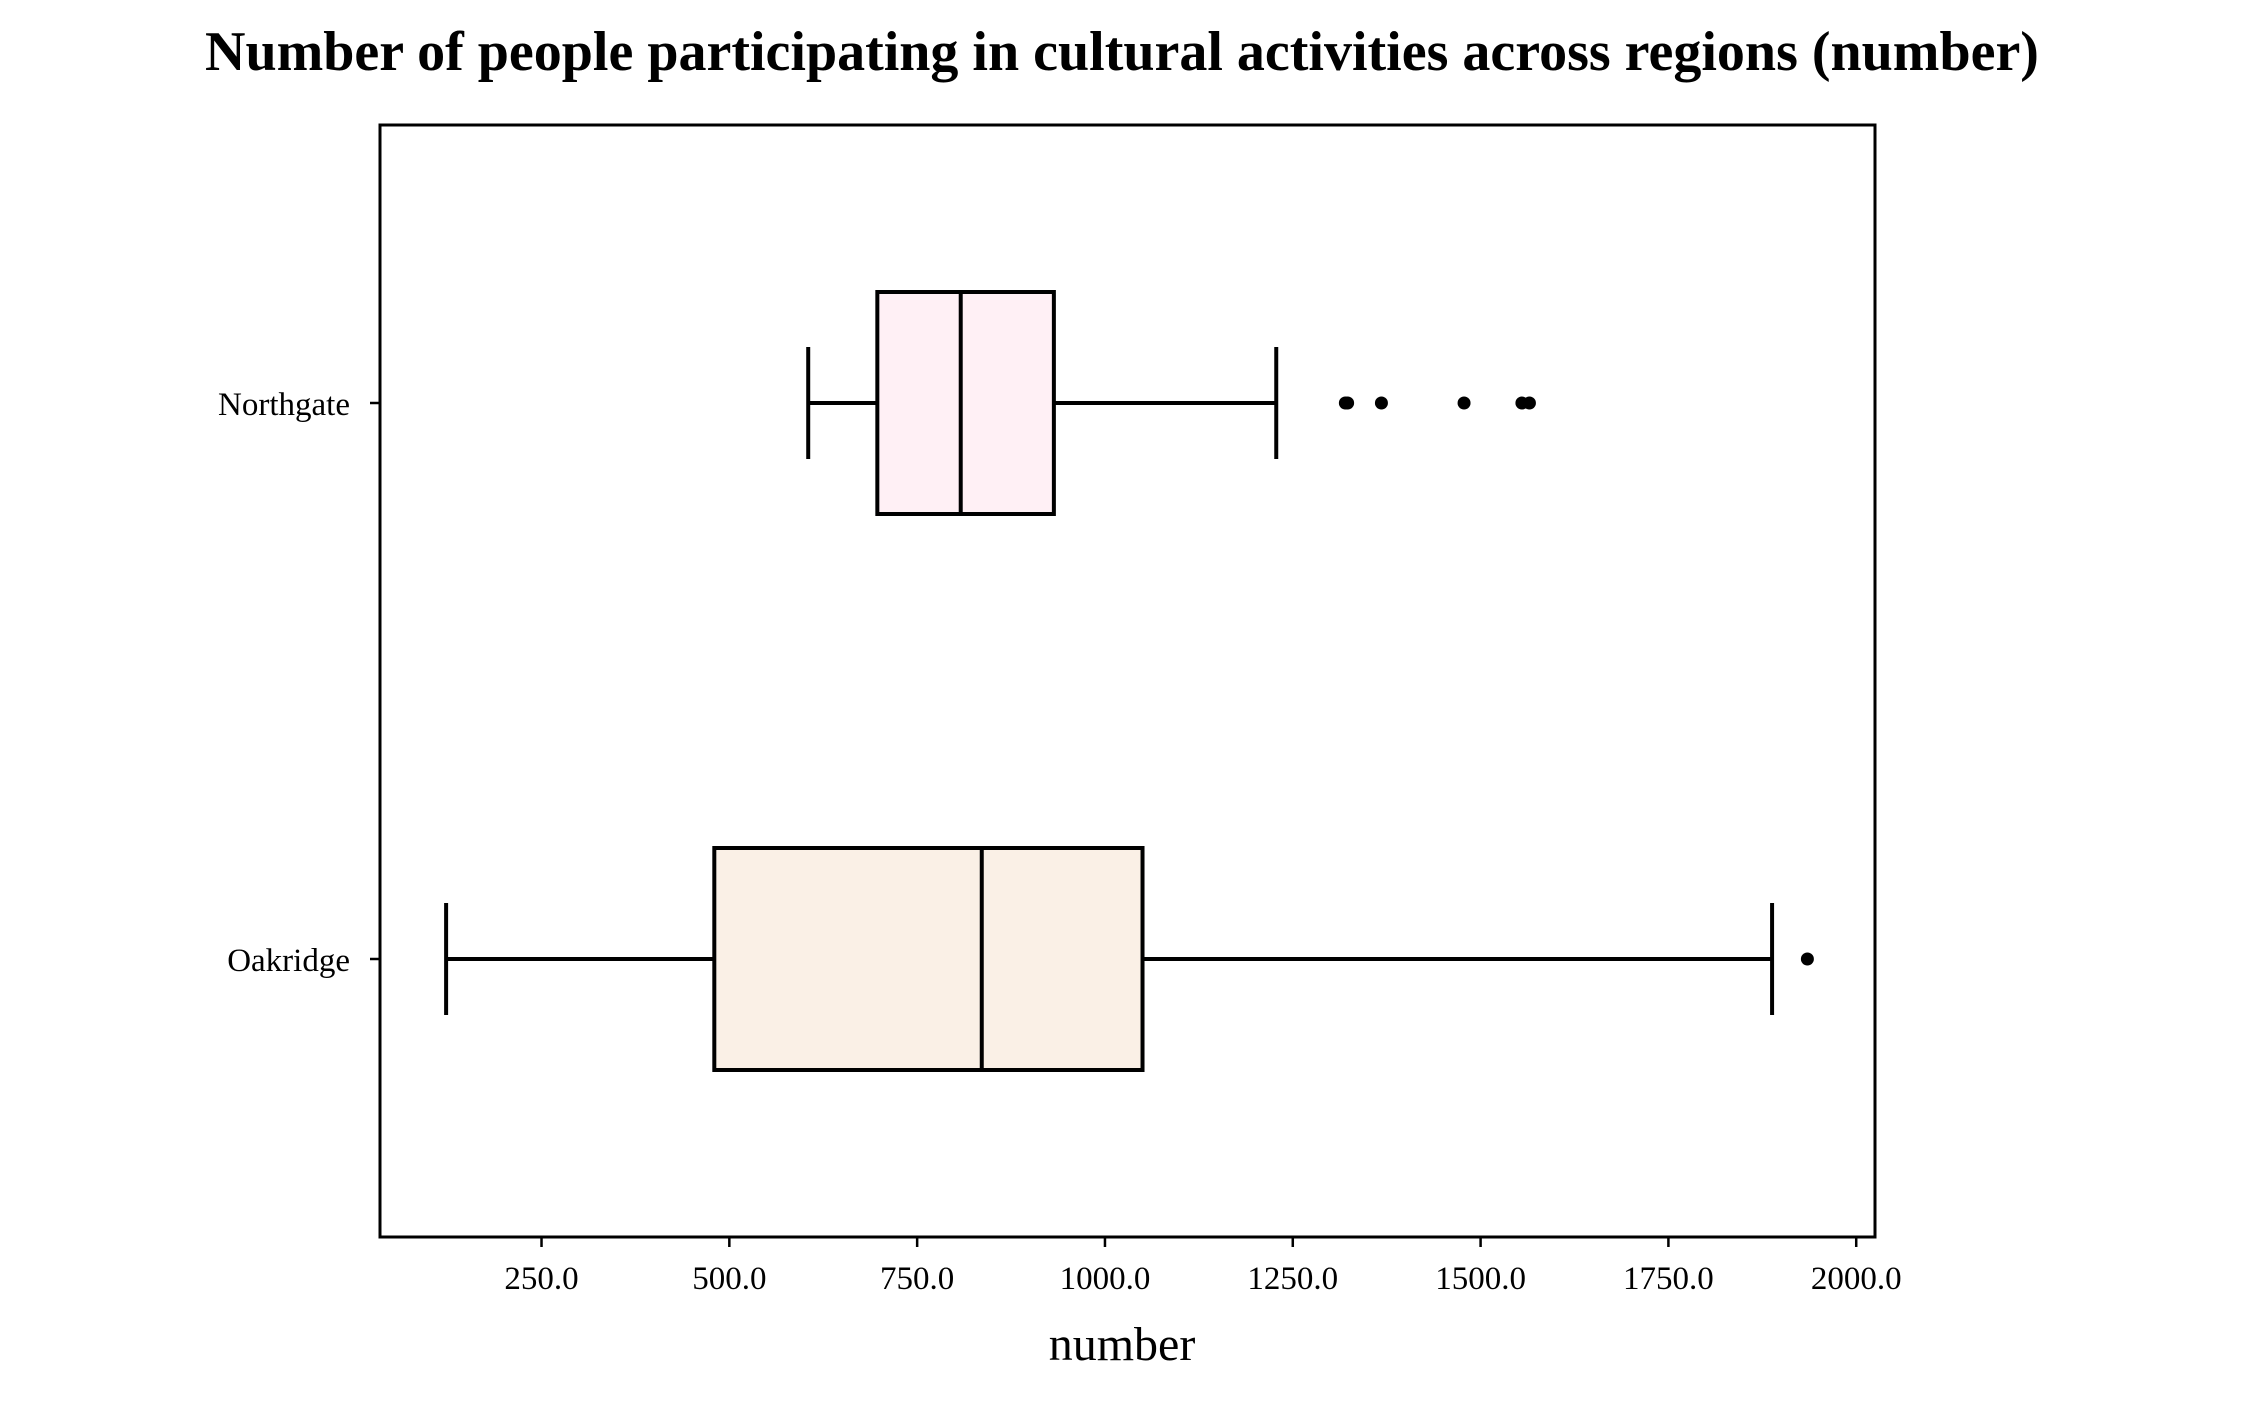  What do you see at coordinates (284, 405) in the screenshot?
I see `y-tick-label-northgate: Northgate` at bounding box center [284, 405].